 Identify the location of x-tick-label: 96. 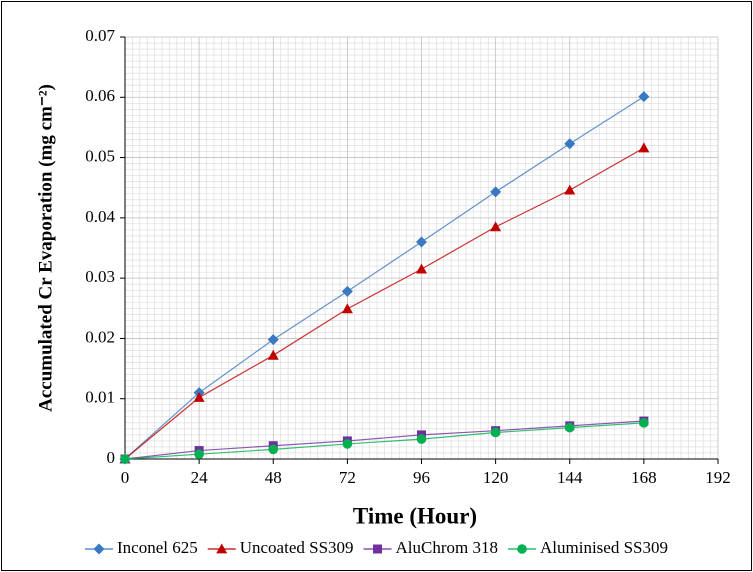
(421, 477).